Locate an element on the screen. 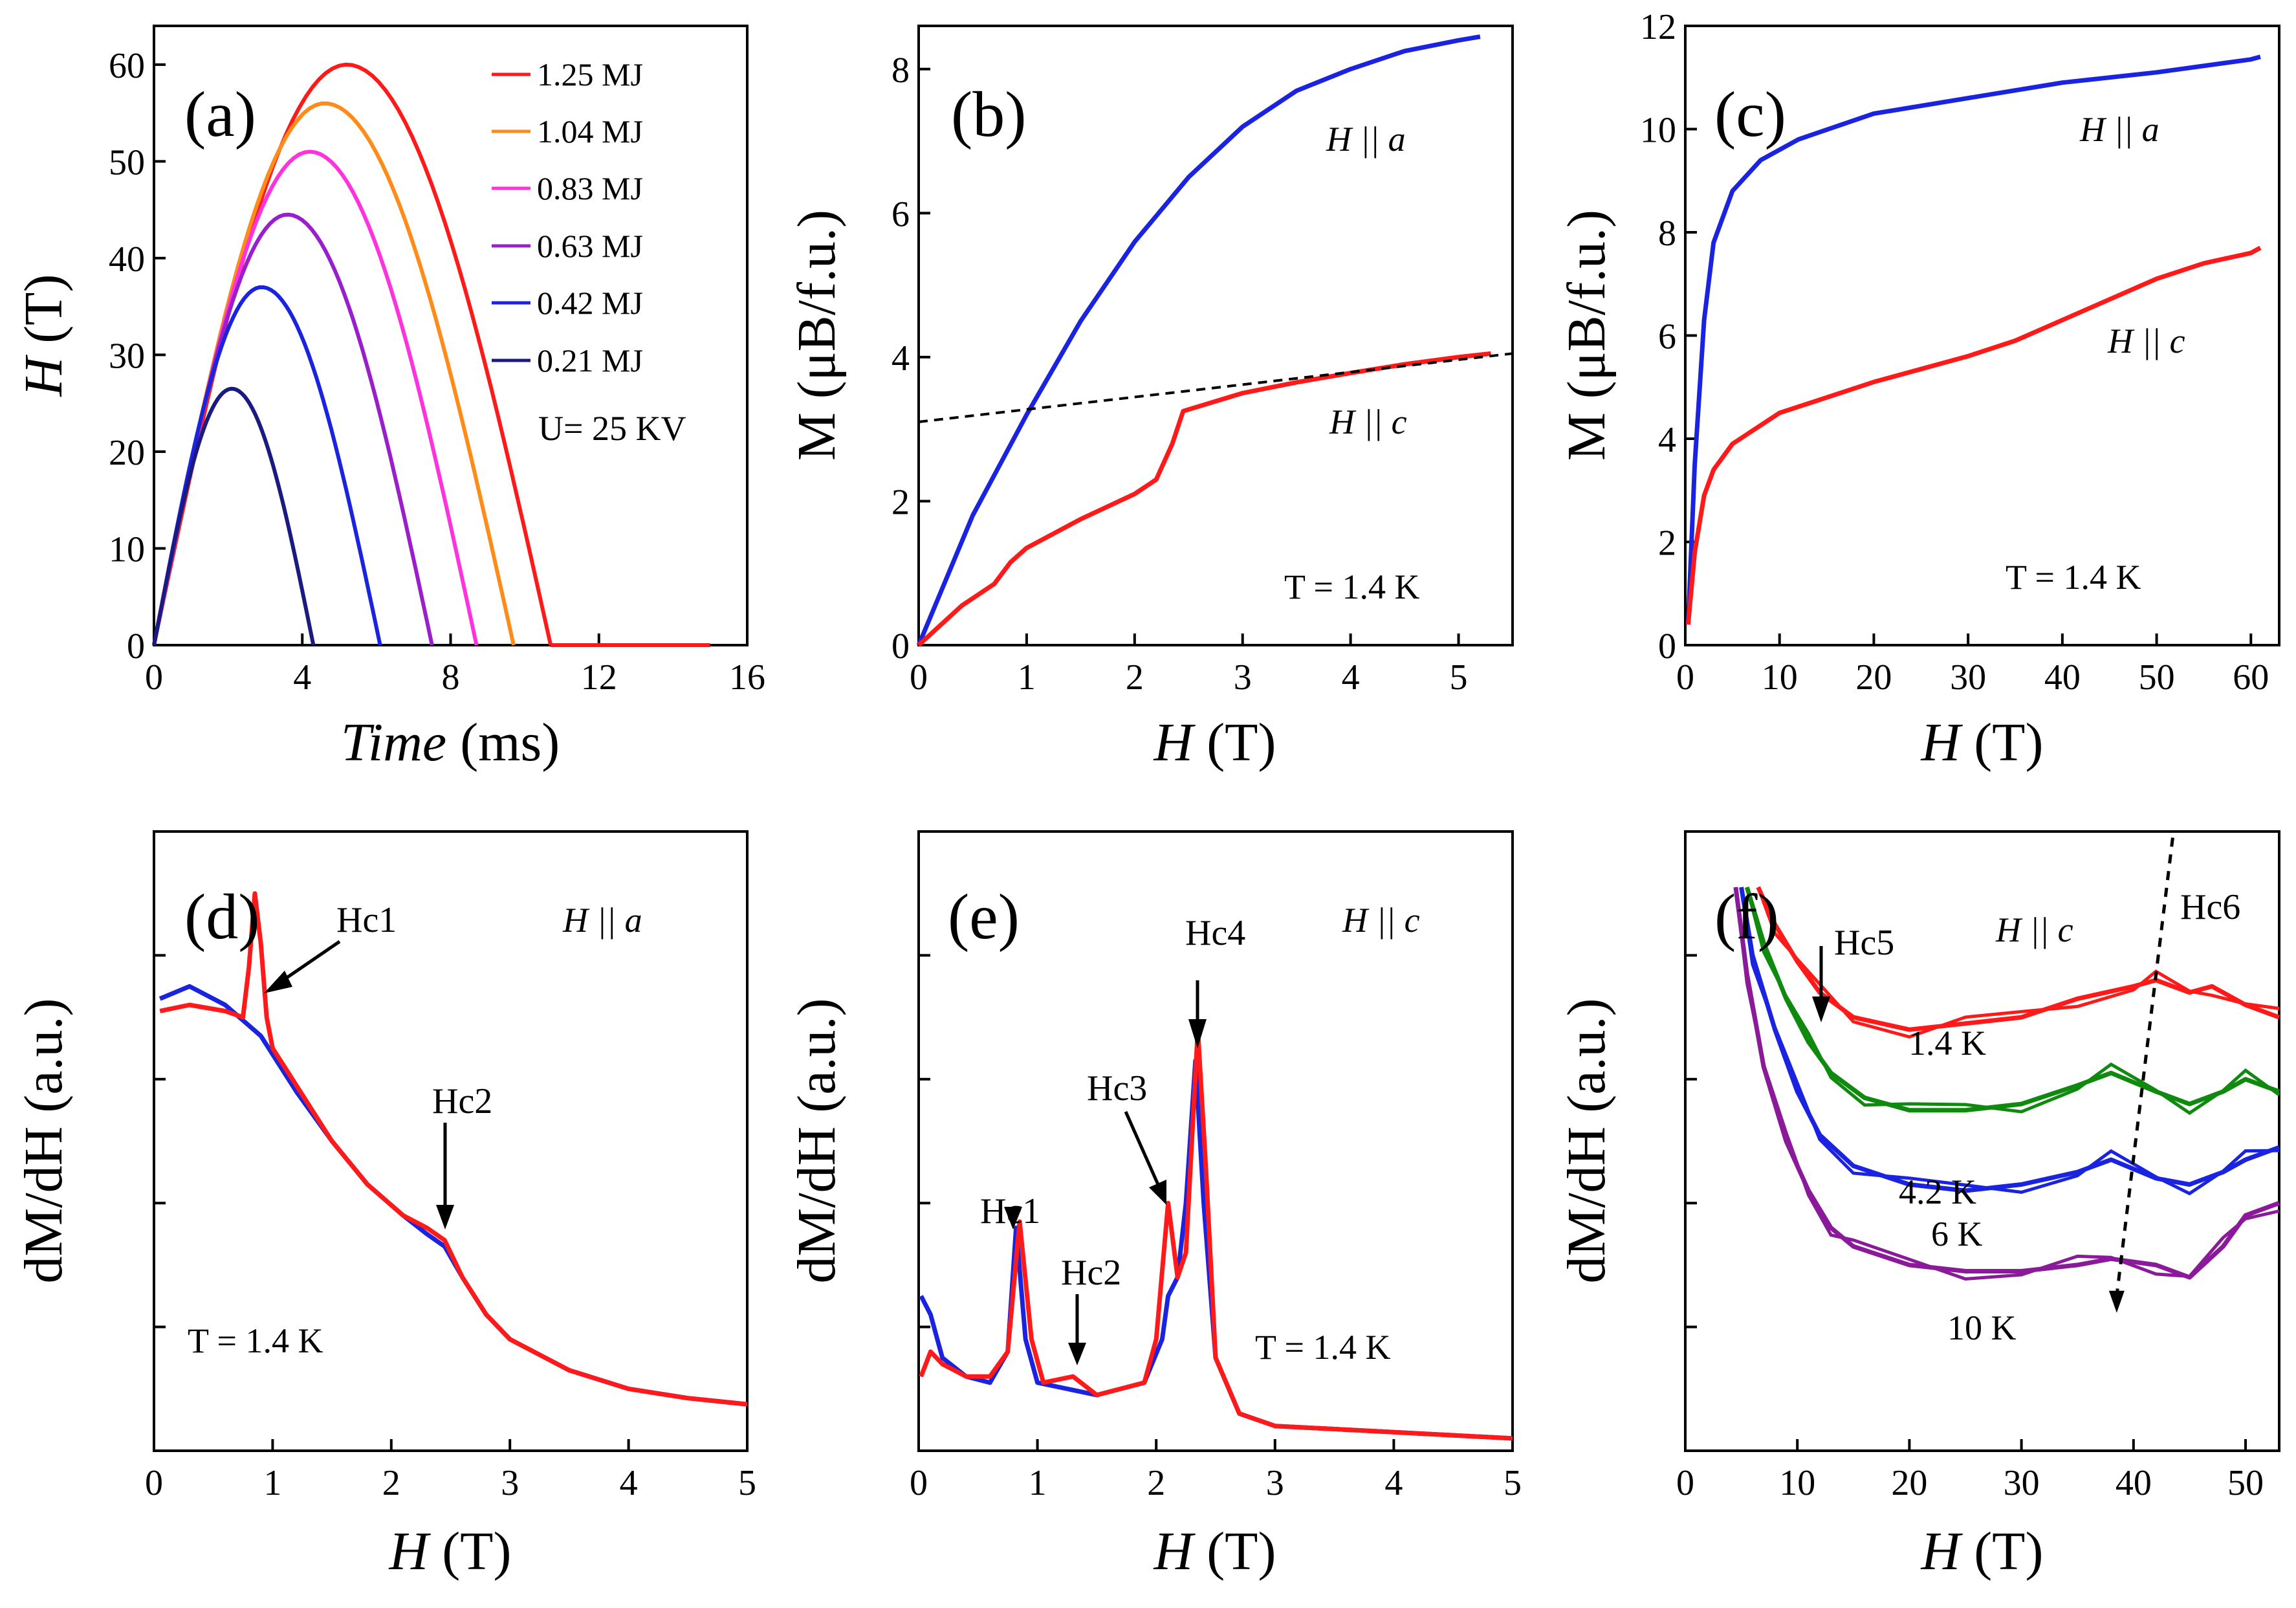  panel-d-xlabel: H (T) is located at coordinates (450, 1551).